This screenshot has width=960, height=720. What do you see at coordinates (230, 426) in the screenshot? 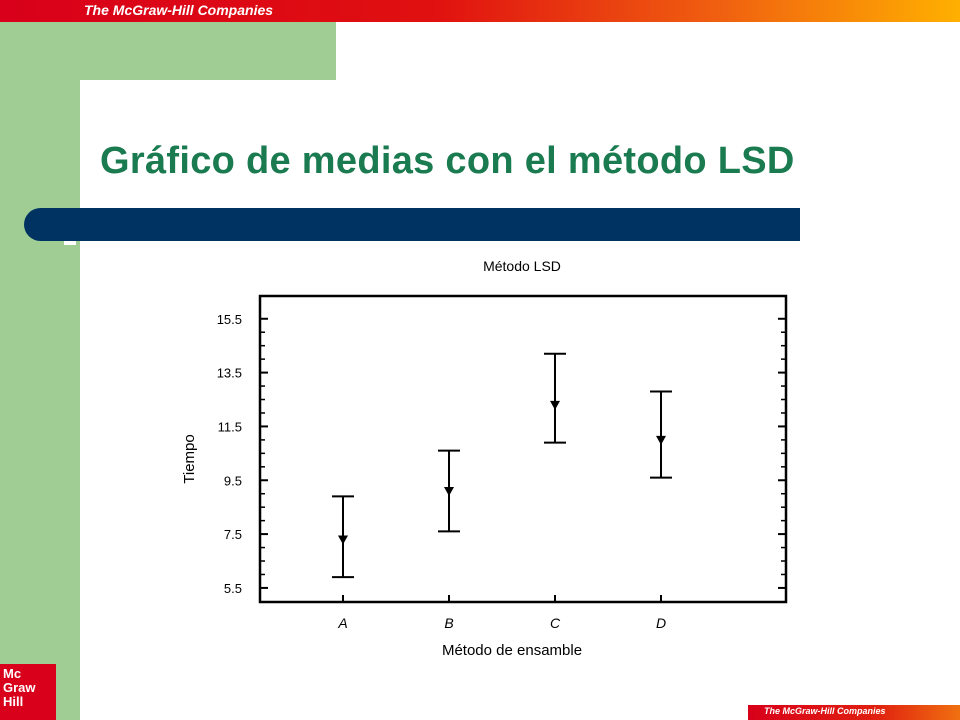
I see `y-tick-label: 11.5` at bounding box center [230, 426].